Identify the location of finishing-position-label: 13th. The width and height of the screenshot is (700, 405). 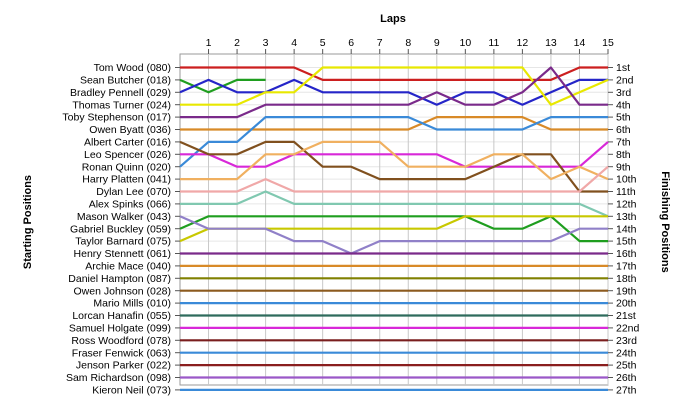
(626, 217).